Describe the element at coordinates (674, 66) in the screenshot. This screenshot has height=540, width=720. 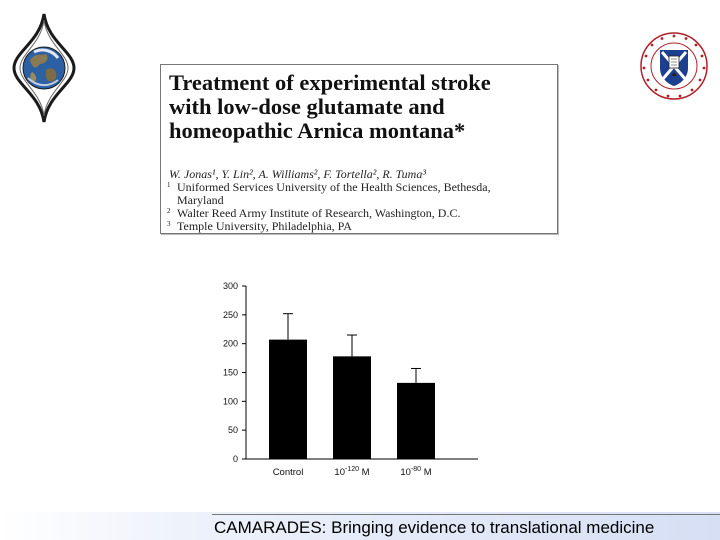
I see `university-seal-logo` at that location.